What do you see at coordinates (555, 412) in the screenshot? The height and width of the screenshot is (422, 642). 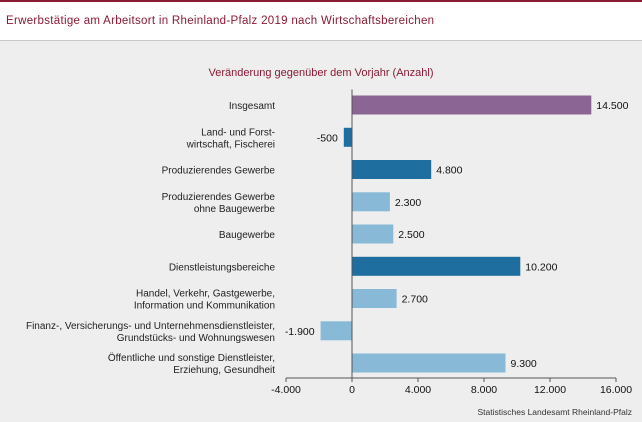 I see `source-note: Statistisches Landesamt Rheinland-Pfalz` at bounding box center [555, 412].